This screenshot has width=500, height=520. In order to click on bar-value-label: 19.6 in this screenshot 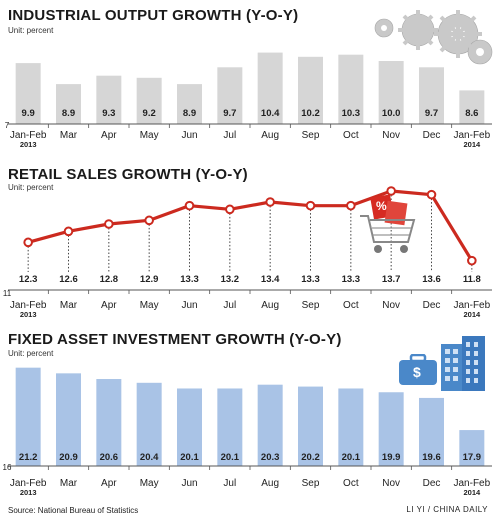, I will do `click(431, 457)`.